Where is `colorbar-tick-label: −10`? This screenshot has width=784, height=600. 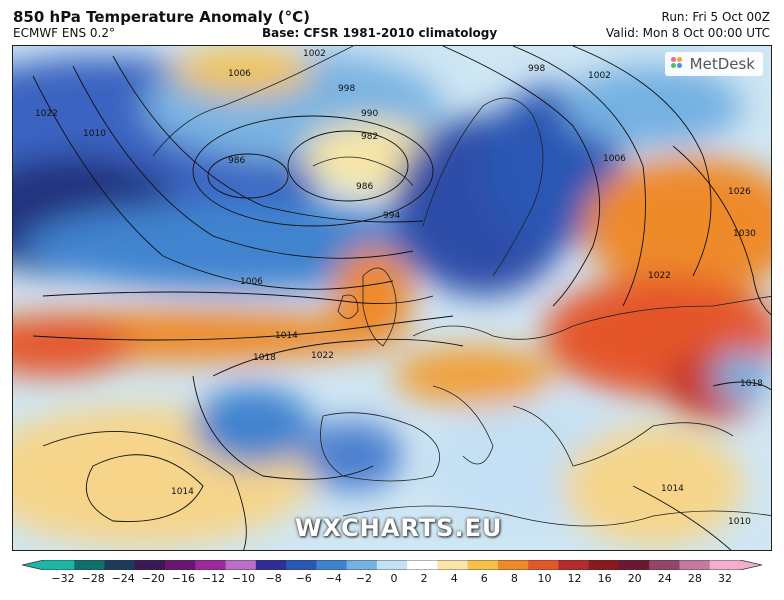
colorbar-tick-label: −10 is located at coordinates (243, 578).